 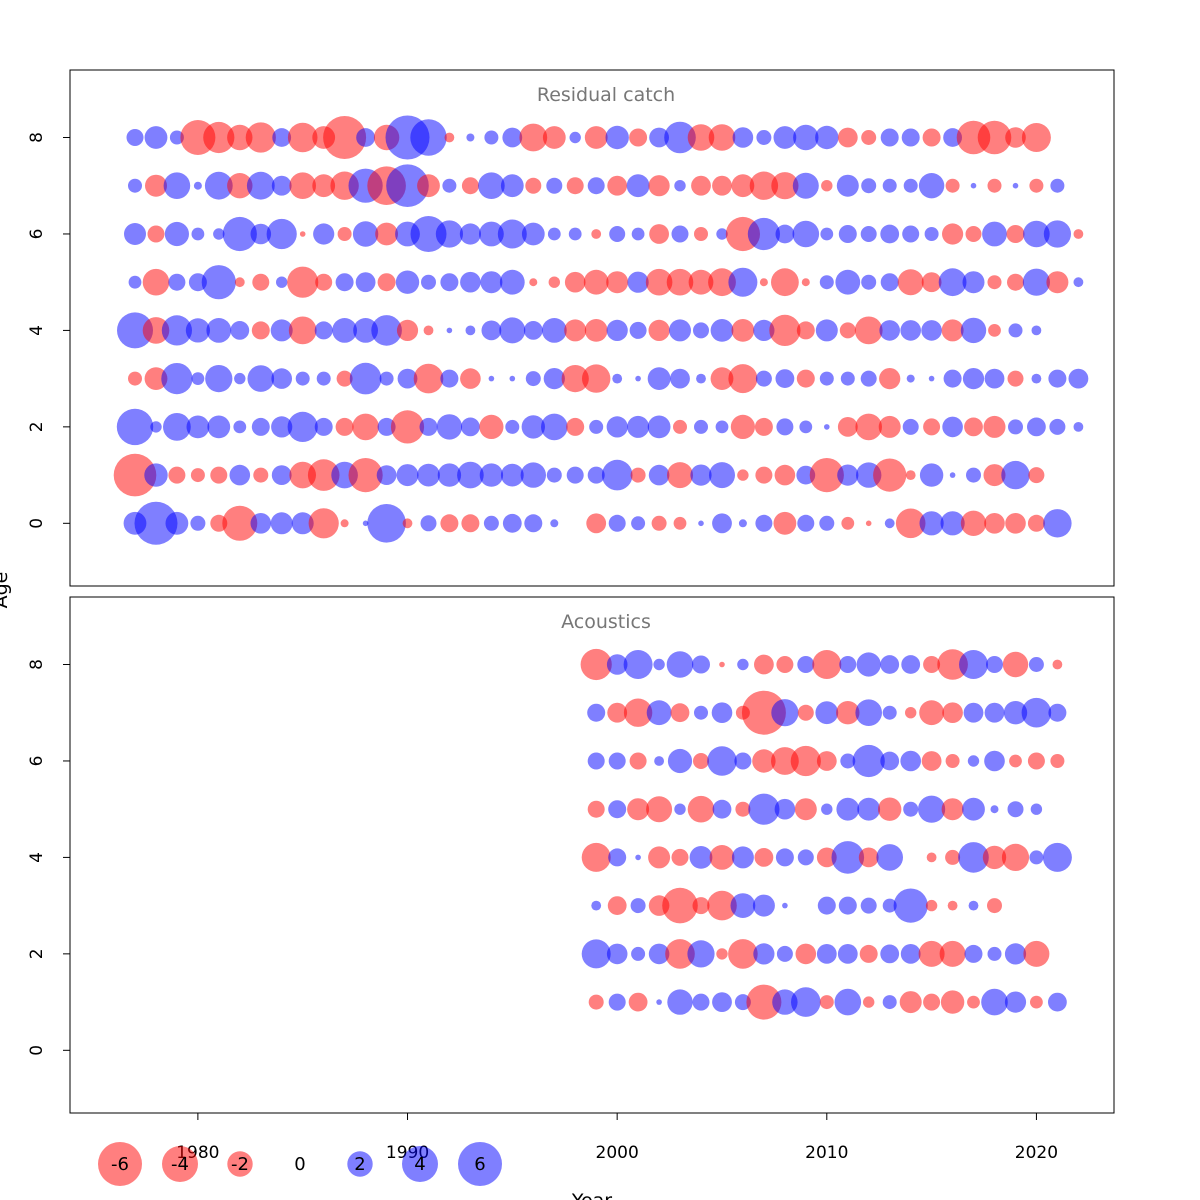 I want to click on y-tick-label: 4, so click(x=37, y=857).